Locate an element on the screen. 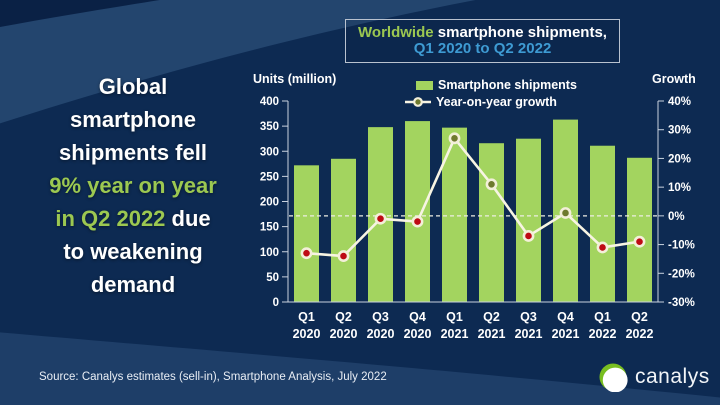  headline-line: smartphone is located at coordinates (133, 119).